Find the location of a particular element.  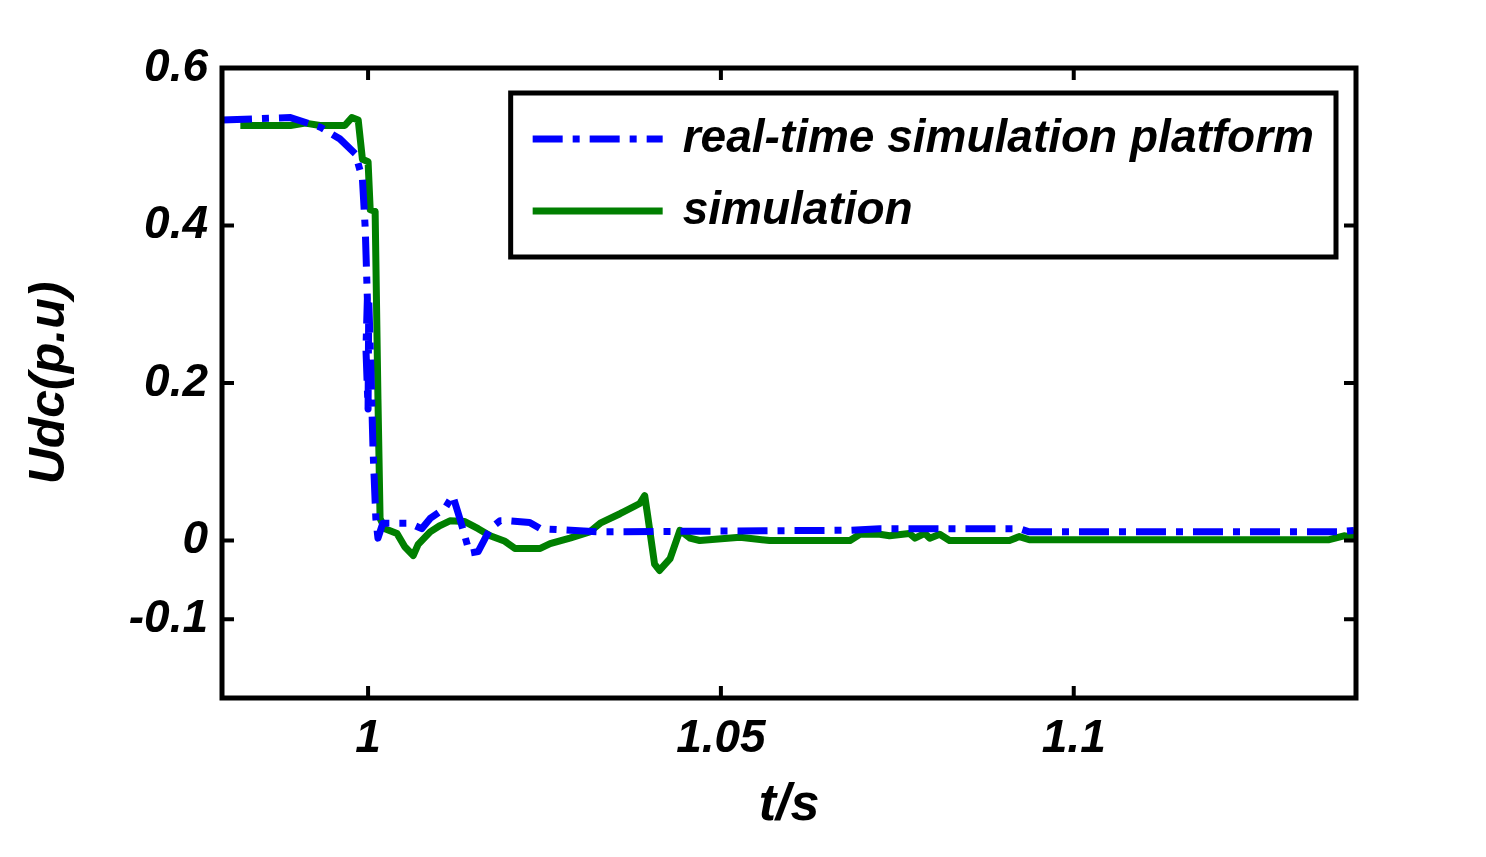

x-axis-title: t/s is located at coordinates (789, 802).